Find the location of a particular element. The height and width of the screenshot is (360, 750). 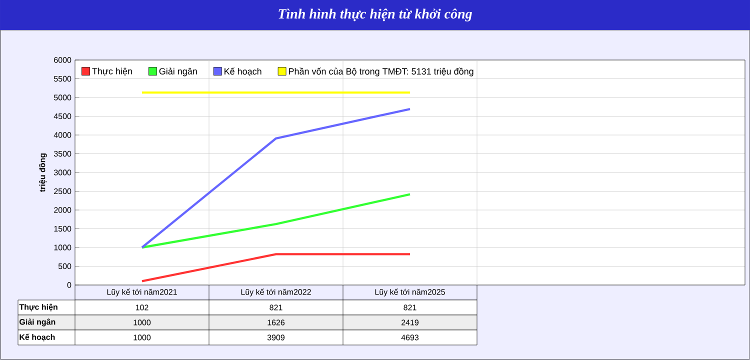

data-label: 2419 is located at coordinates (410, 323).